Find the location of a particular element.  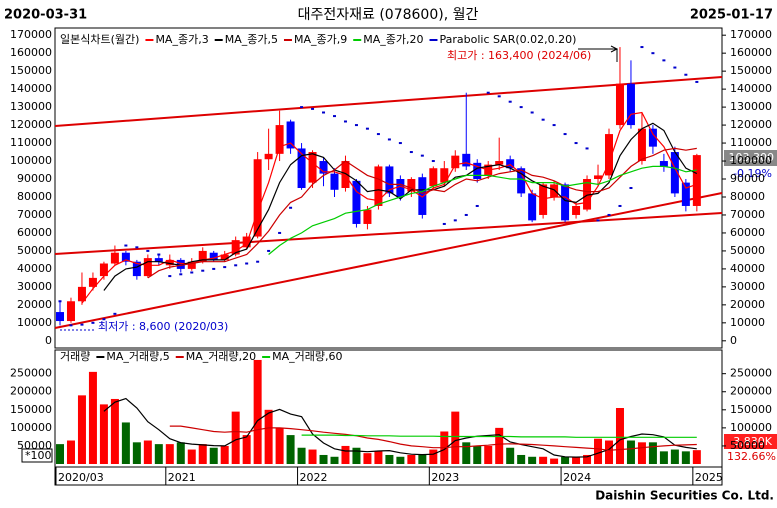

y-tick-label-right: 0 is located at coordinates (733, 340).